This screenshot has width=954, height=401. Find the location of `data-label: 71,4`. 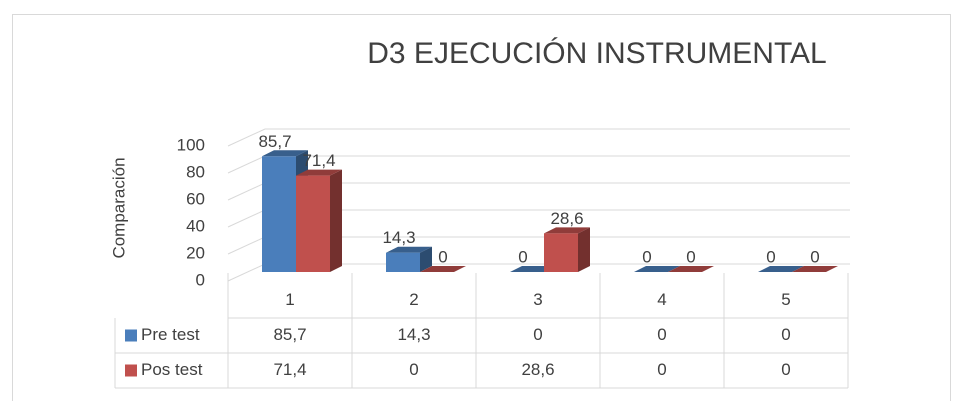

data-label: 71,4 is located at coordinates (318, 160).